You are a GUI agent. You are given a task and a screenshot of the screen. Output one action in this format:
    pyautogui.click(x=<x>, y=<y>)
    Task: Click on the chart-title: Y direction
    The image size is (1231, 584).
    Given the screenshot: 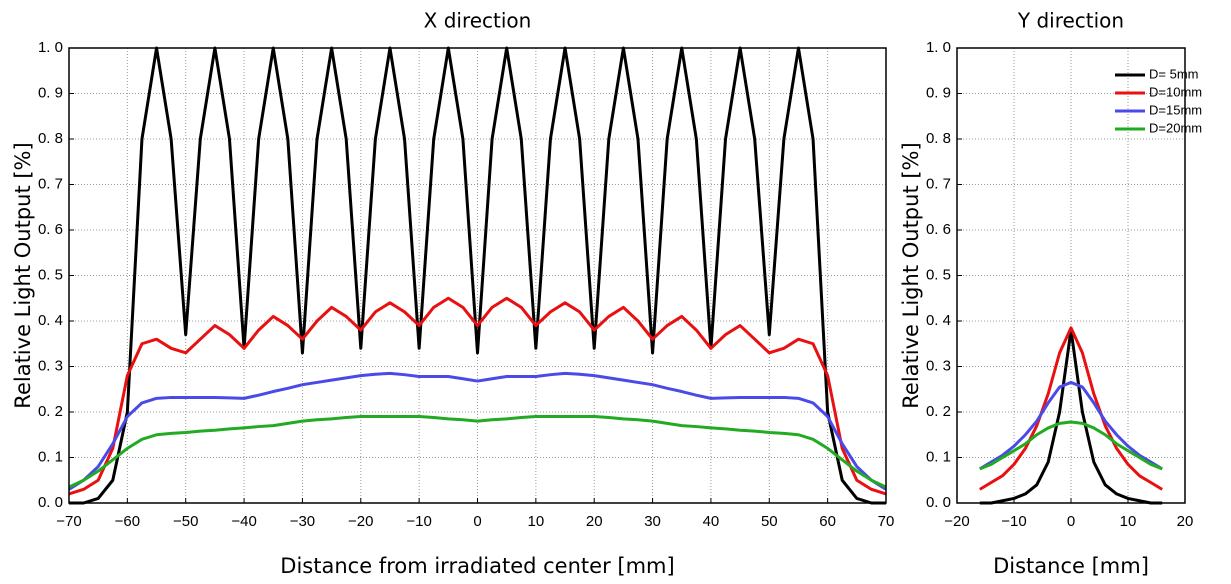 What is the action you would take?
    pyautogui.click(x=1070, y=21)
    